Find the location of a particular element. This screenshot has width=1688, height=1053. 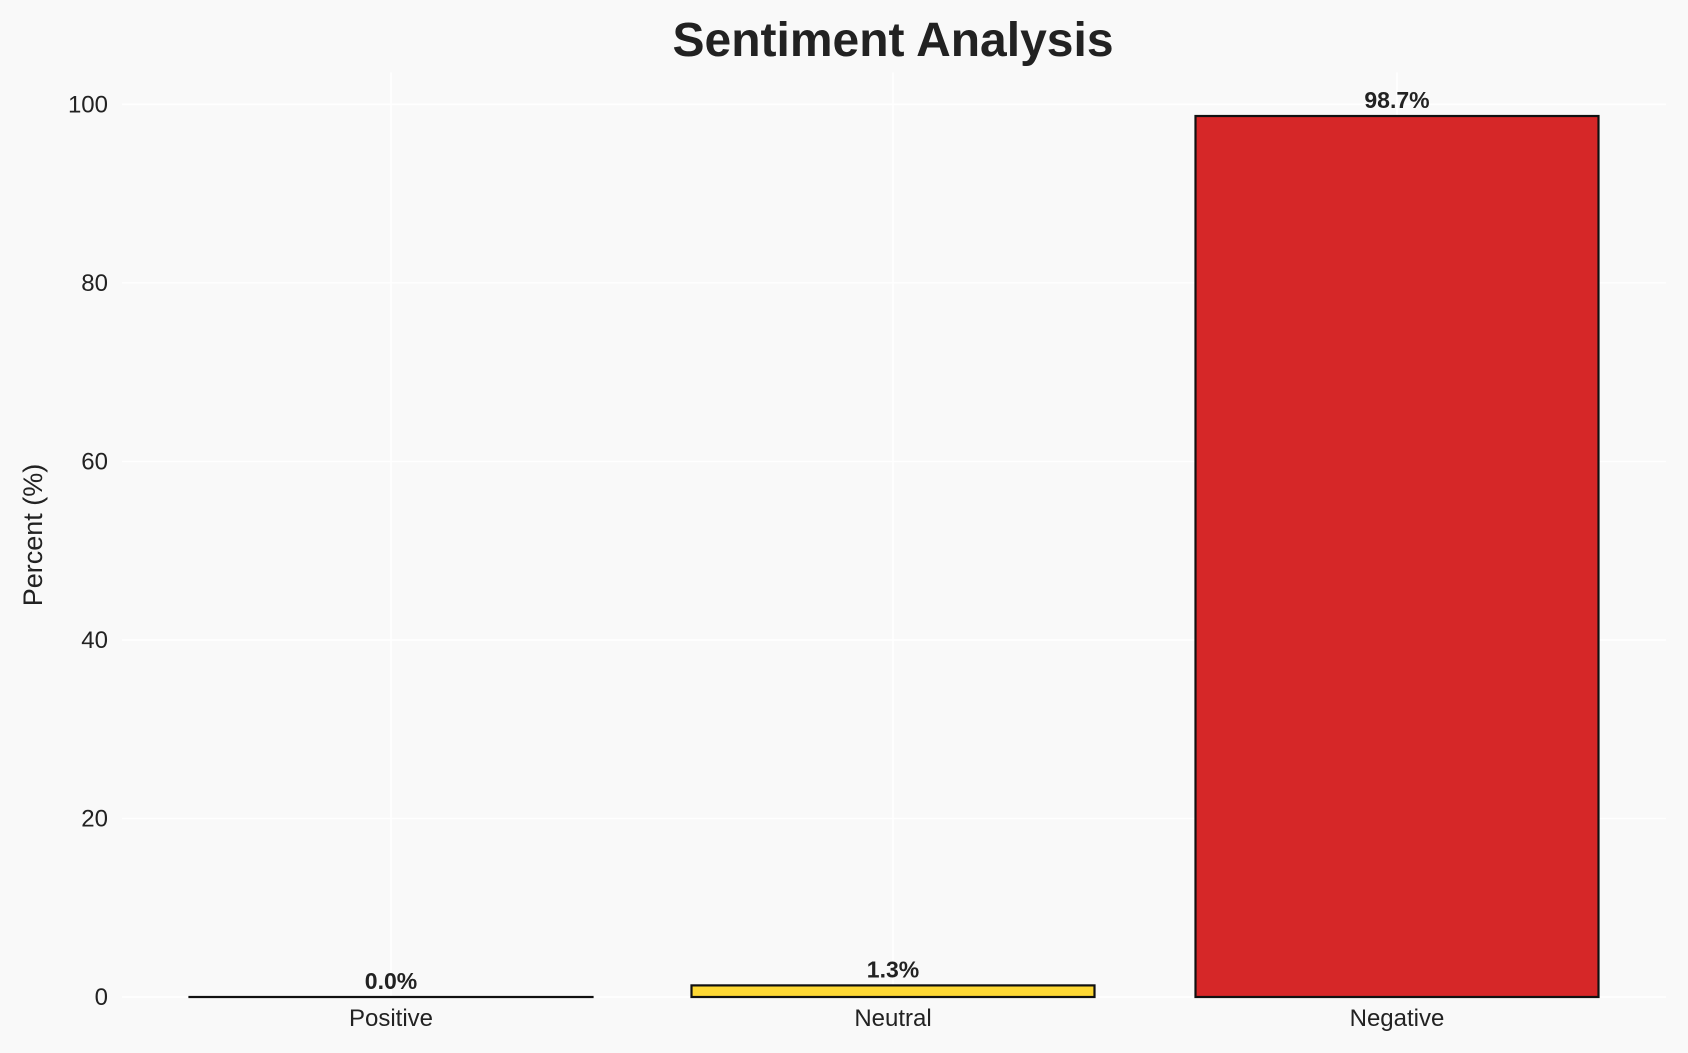

y-tick-label: 100 is located at coordinates (88, 104).